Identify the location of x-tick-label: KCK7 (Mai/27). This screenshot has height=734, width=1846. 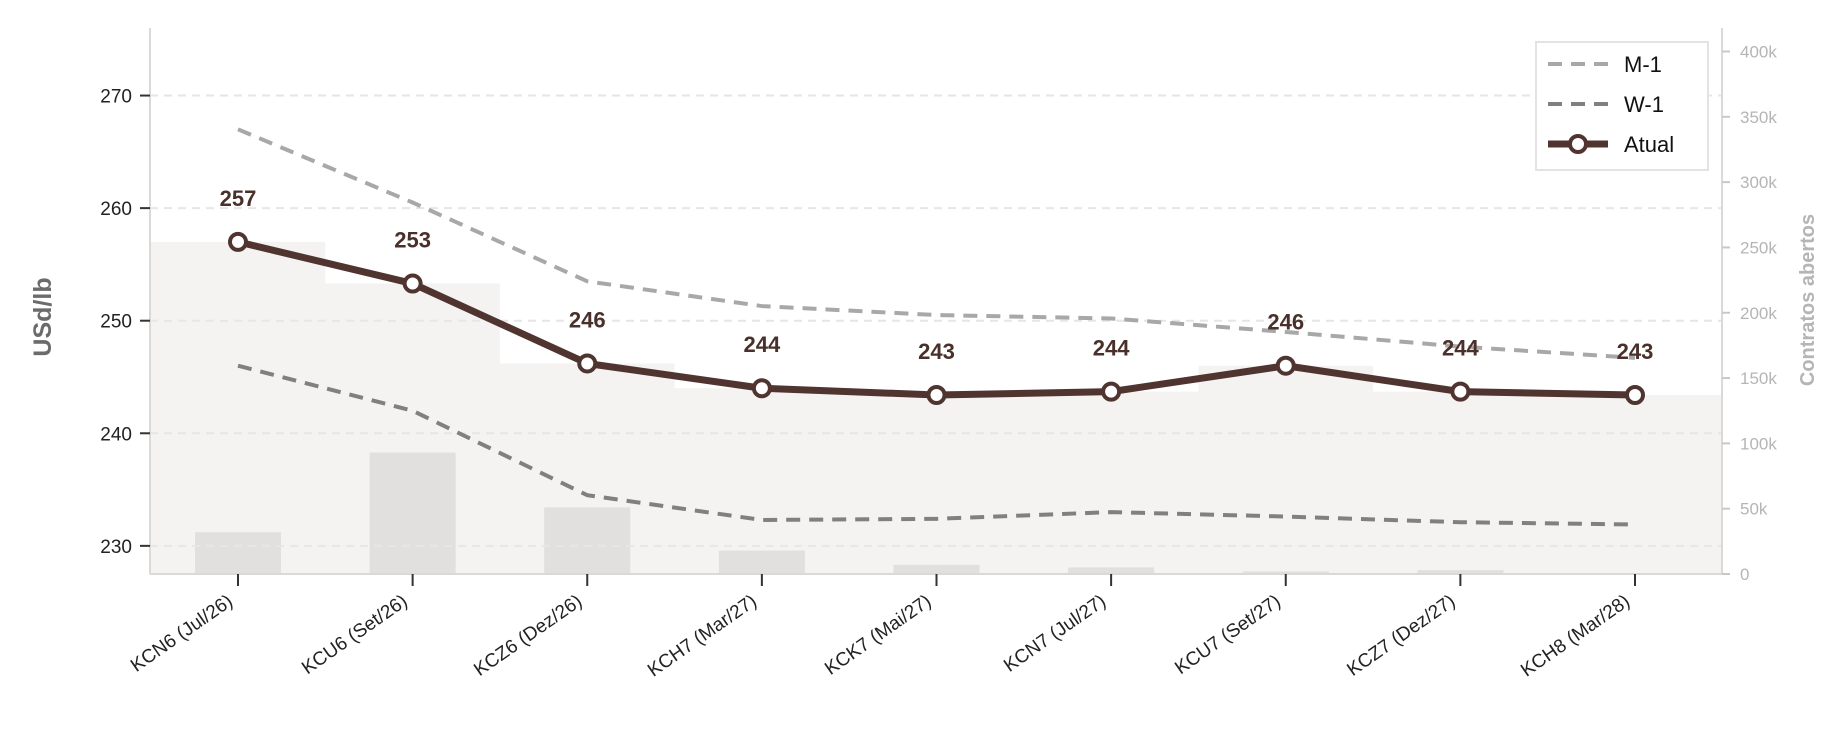
(878, 635).